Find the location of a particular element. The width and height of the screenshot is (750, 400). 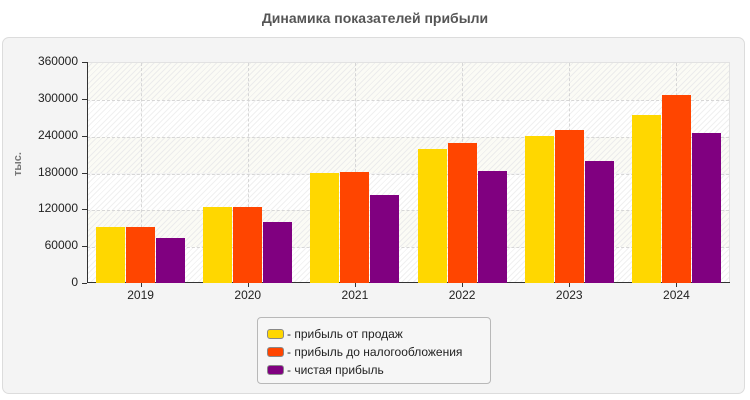

y-axis-line is located at coordinates (87, 172).